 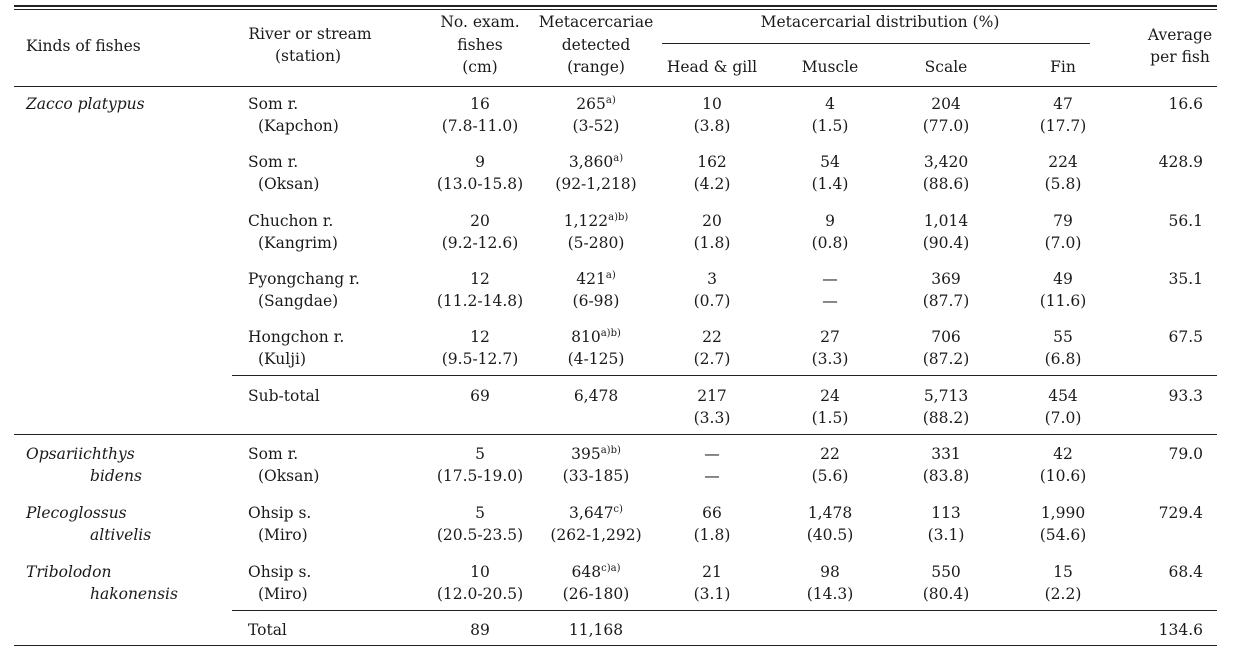 I want to click on metacercariae-range: (33-185), so click(x=596, y=476).